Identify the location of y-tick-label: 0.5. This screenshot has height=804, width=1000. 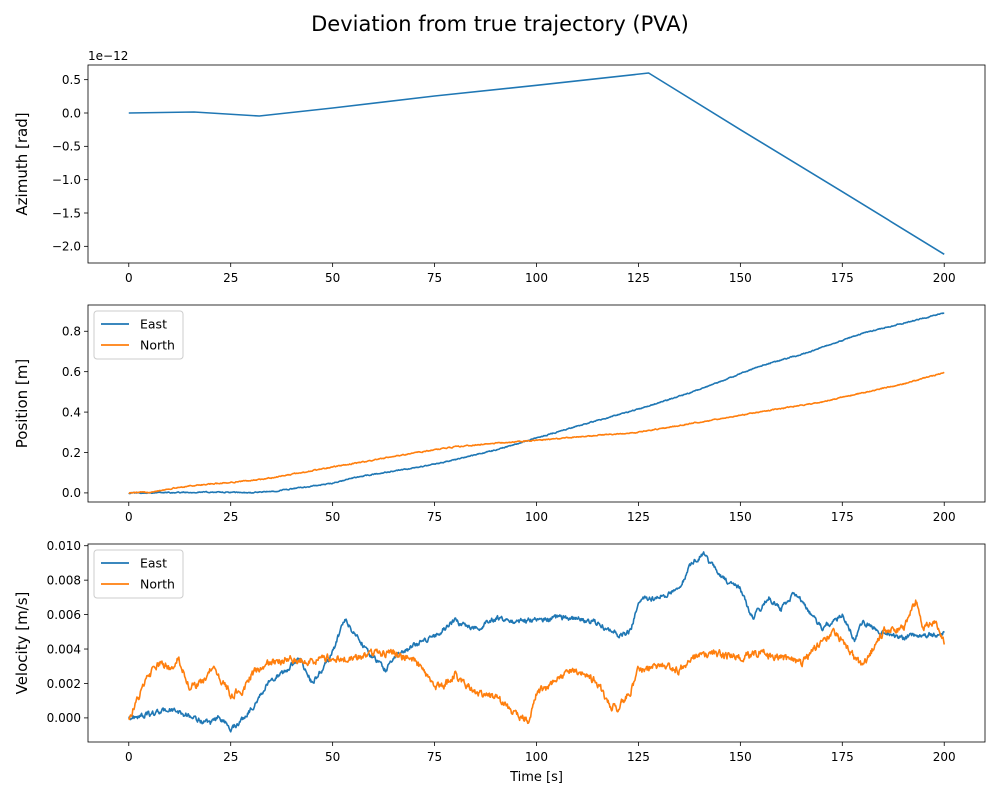
(71, 80).